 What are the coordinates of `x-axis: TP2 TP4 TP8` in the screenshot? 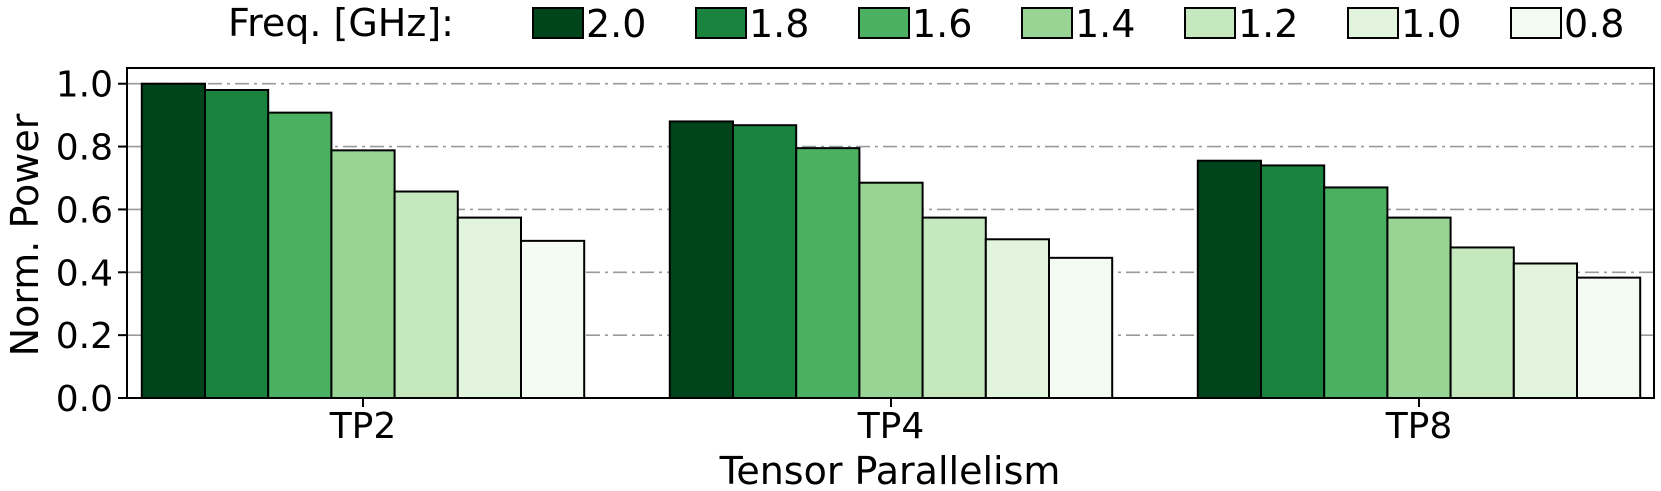 It's located at (891, 422).